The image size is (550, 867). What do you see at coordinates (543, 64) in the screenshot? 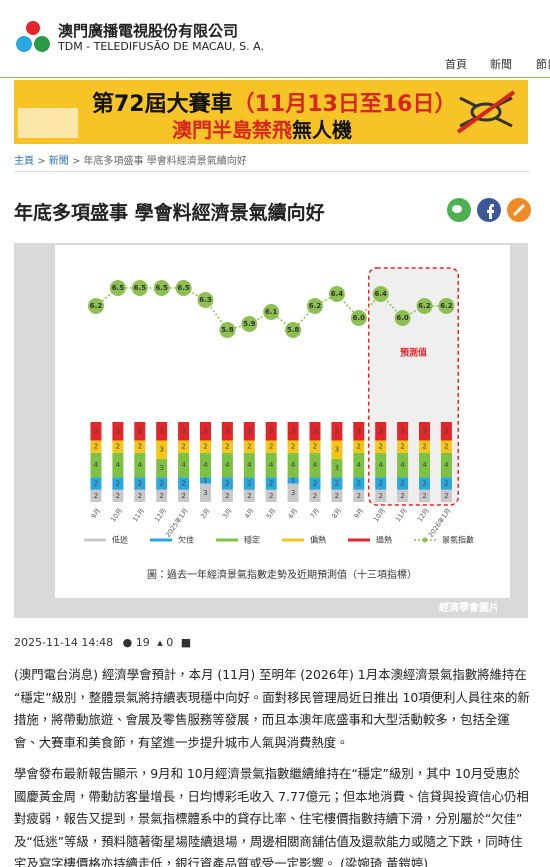
I see `nav-link: 節目` at bounding box center [543, 64].